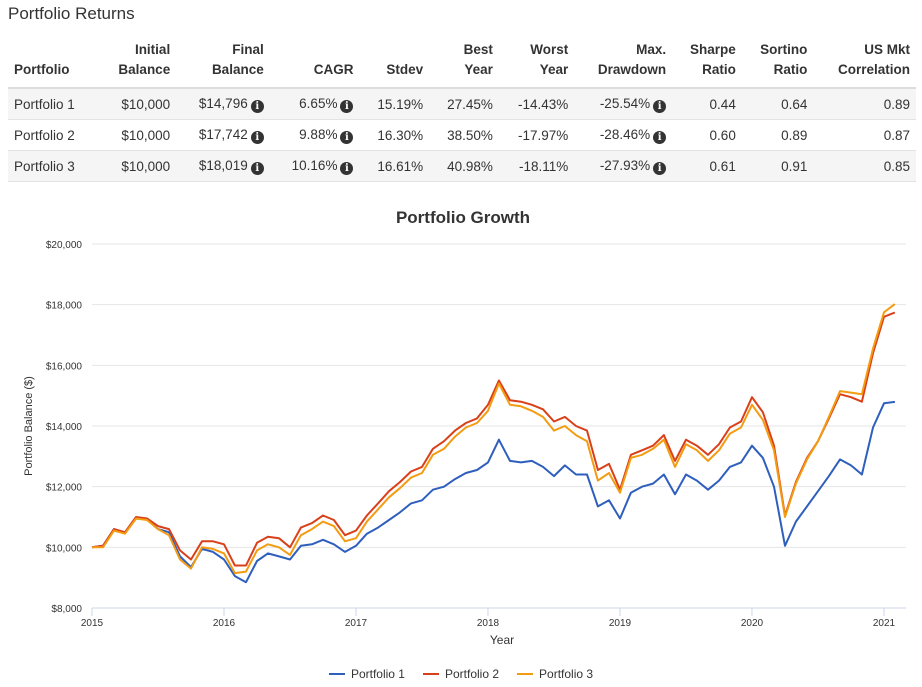 The image size is (922, 687). What do you see at coordinates (53, 166) in the screenshot?
I see `cell-portfolio-name: Portfolio 3` at bounding box center [53, 166].